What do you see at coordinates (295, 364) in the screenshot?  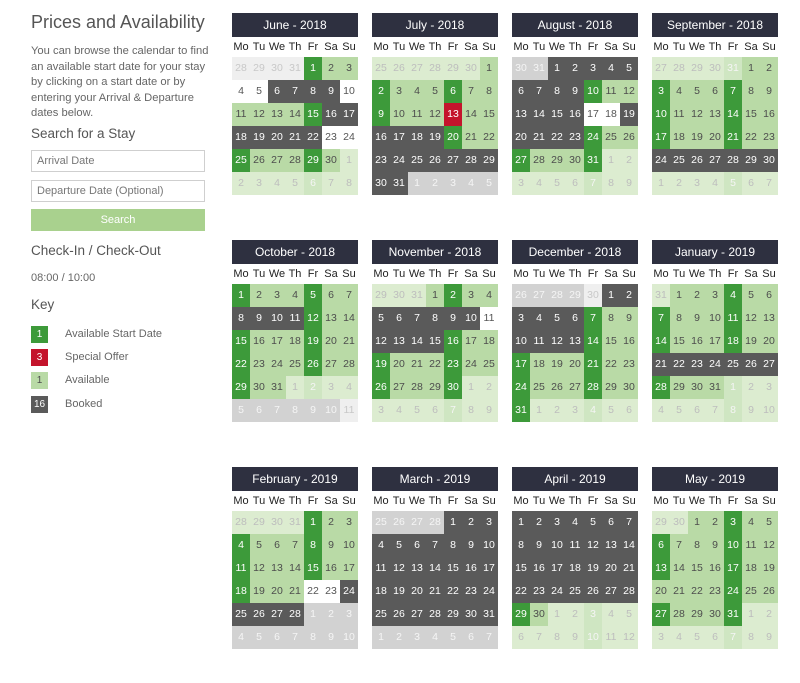 I see `week-row: 22 23 24 25 26 27 28` at bounding box center [295, 364].